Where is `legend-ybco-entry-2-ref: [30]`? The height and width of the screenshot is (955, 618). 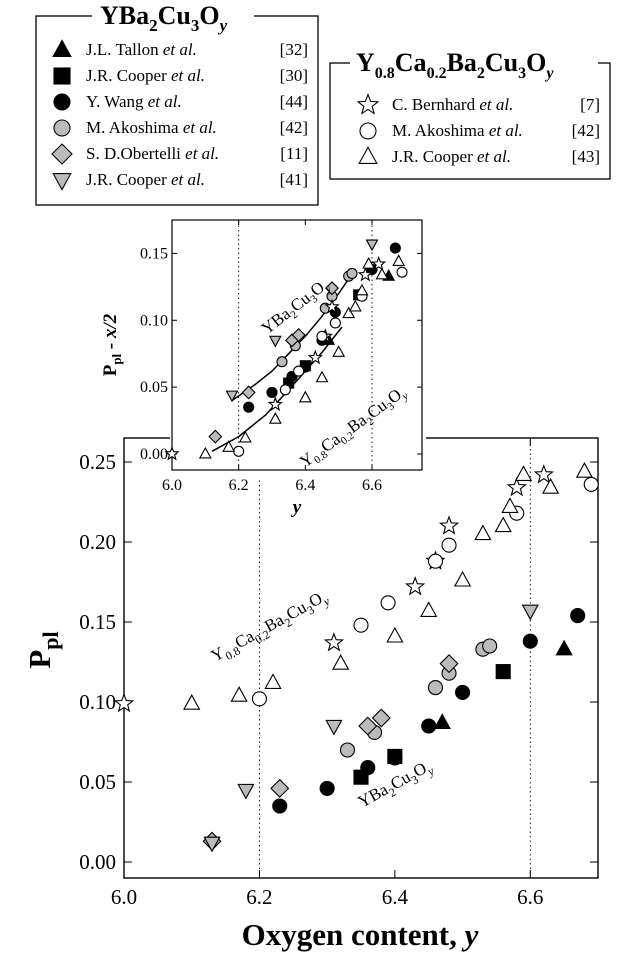 legend-ybco-entry-2-ref: [30] is located at coordinates (294, 75).